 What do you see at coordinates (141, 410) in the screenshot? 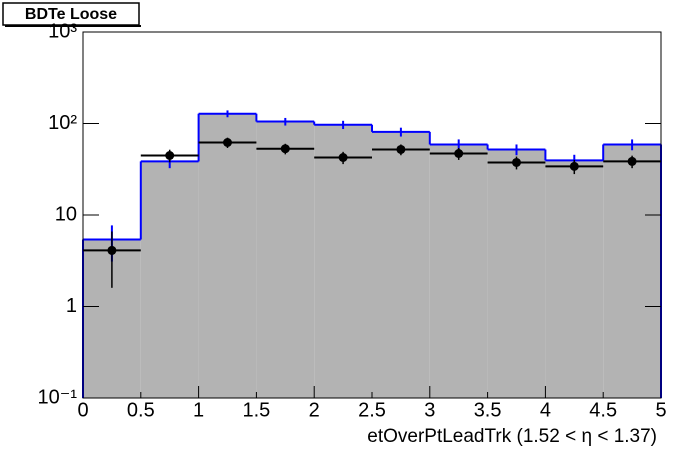
I see `x-tick-label: 0.5` at bounding box center [141, 410].